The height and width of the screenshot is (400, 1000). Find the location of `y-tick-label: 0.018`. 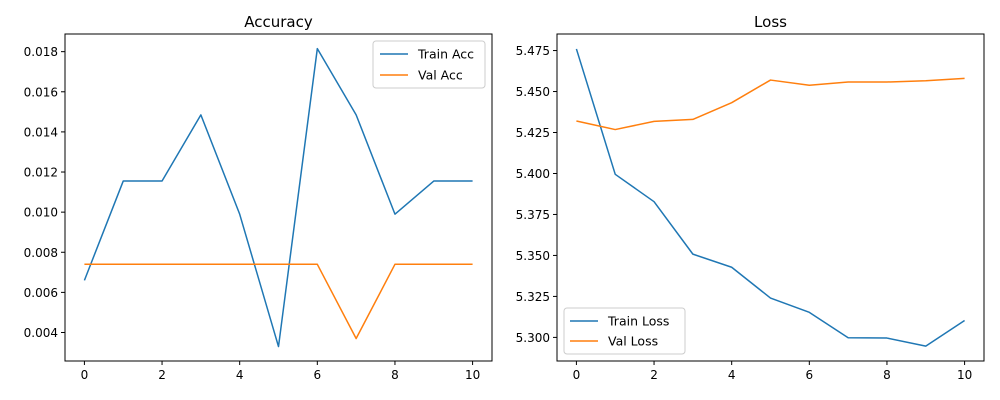

y-tick-label: 0.018 is located at coordinates (41, 52).